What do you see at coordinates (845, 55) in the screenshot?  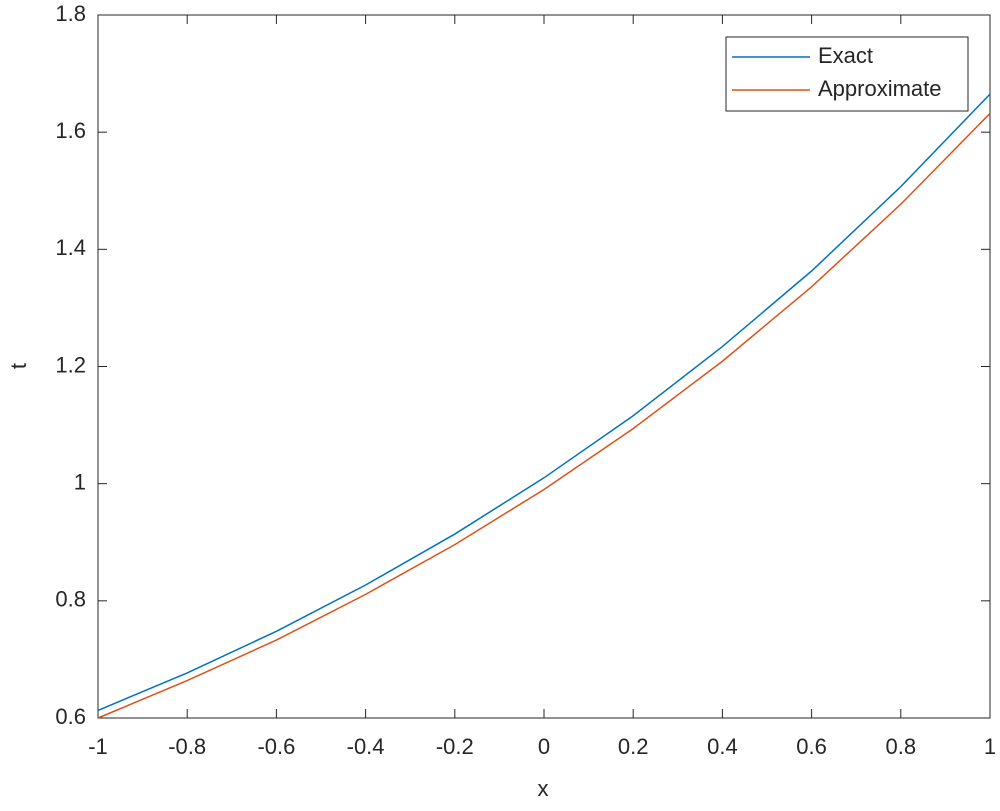 I see `legend-label: Exact` at bounding box center [845, 55].